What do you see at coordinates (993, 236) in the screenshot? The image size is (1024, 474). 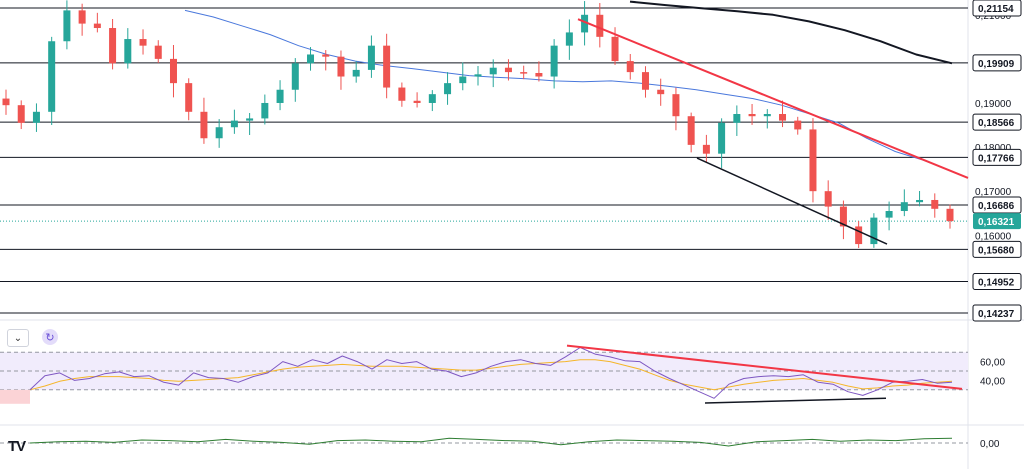 I see `price-axis-tick: 0,16000` at bounding box center [993, 236].